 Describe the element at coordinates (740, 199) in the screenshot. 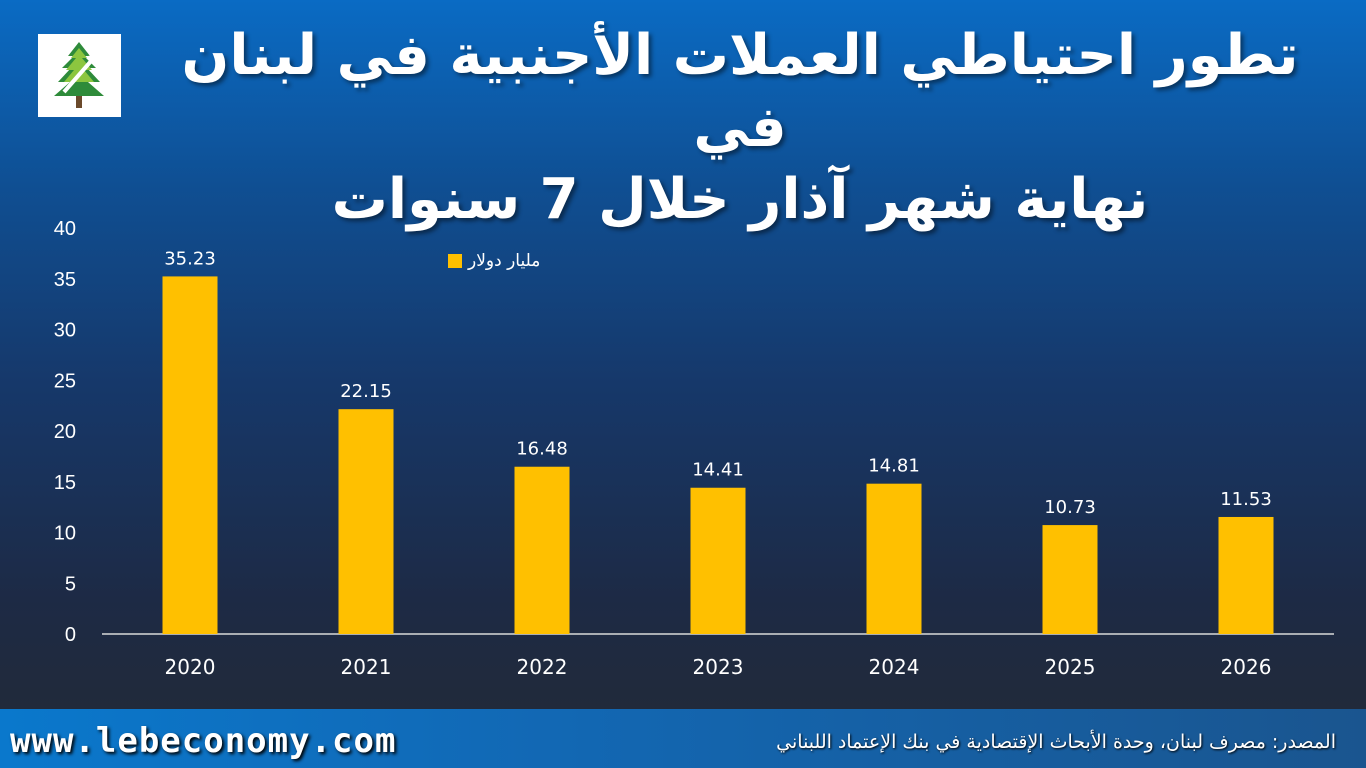

I see `title-line-2: نهاية شهر آذار خلال 7 سنوات` at that location.